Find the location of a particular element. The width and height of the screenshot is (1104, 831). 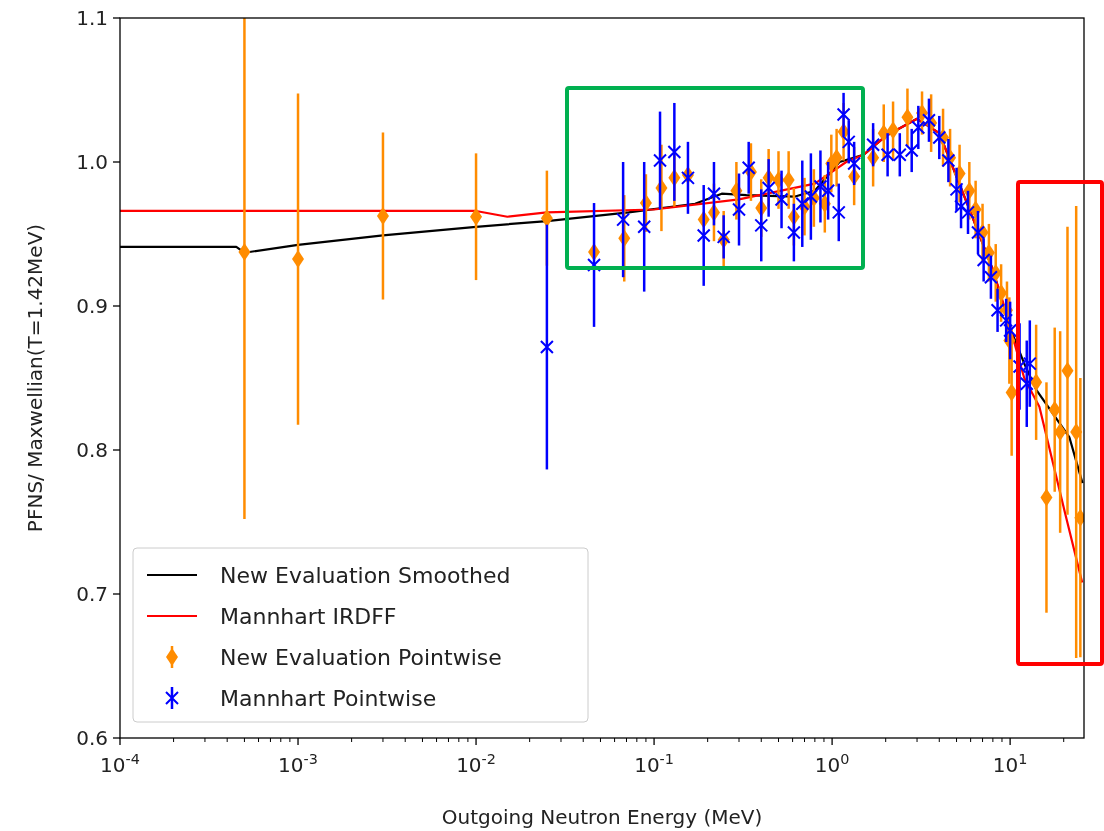

y-tick-label: 0.7 is located at coordinates (92, 594).